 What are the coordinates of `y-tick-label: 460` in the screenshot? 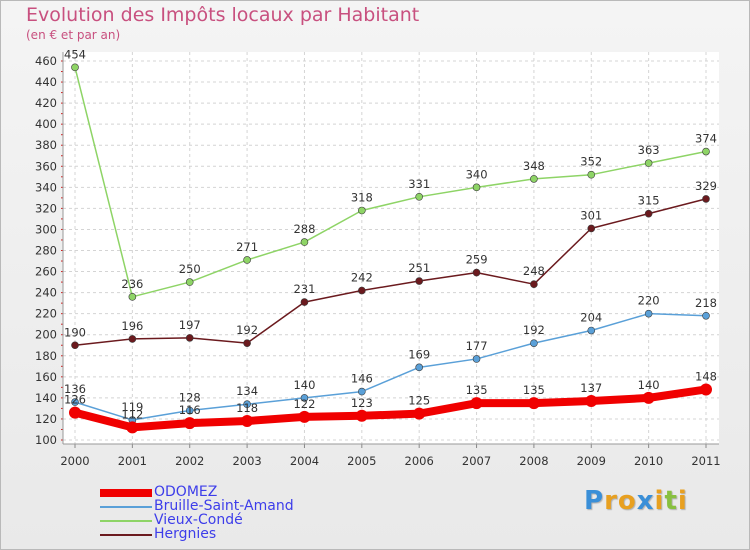 It's located at (46, 61).